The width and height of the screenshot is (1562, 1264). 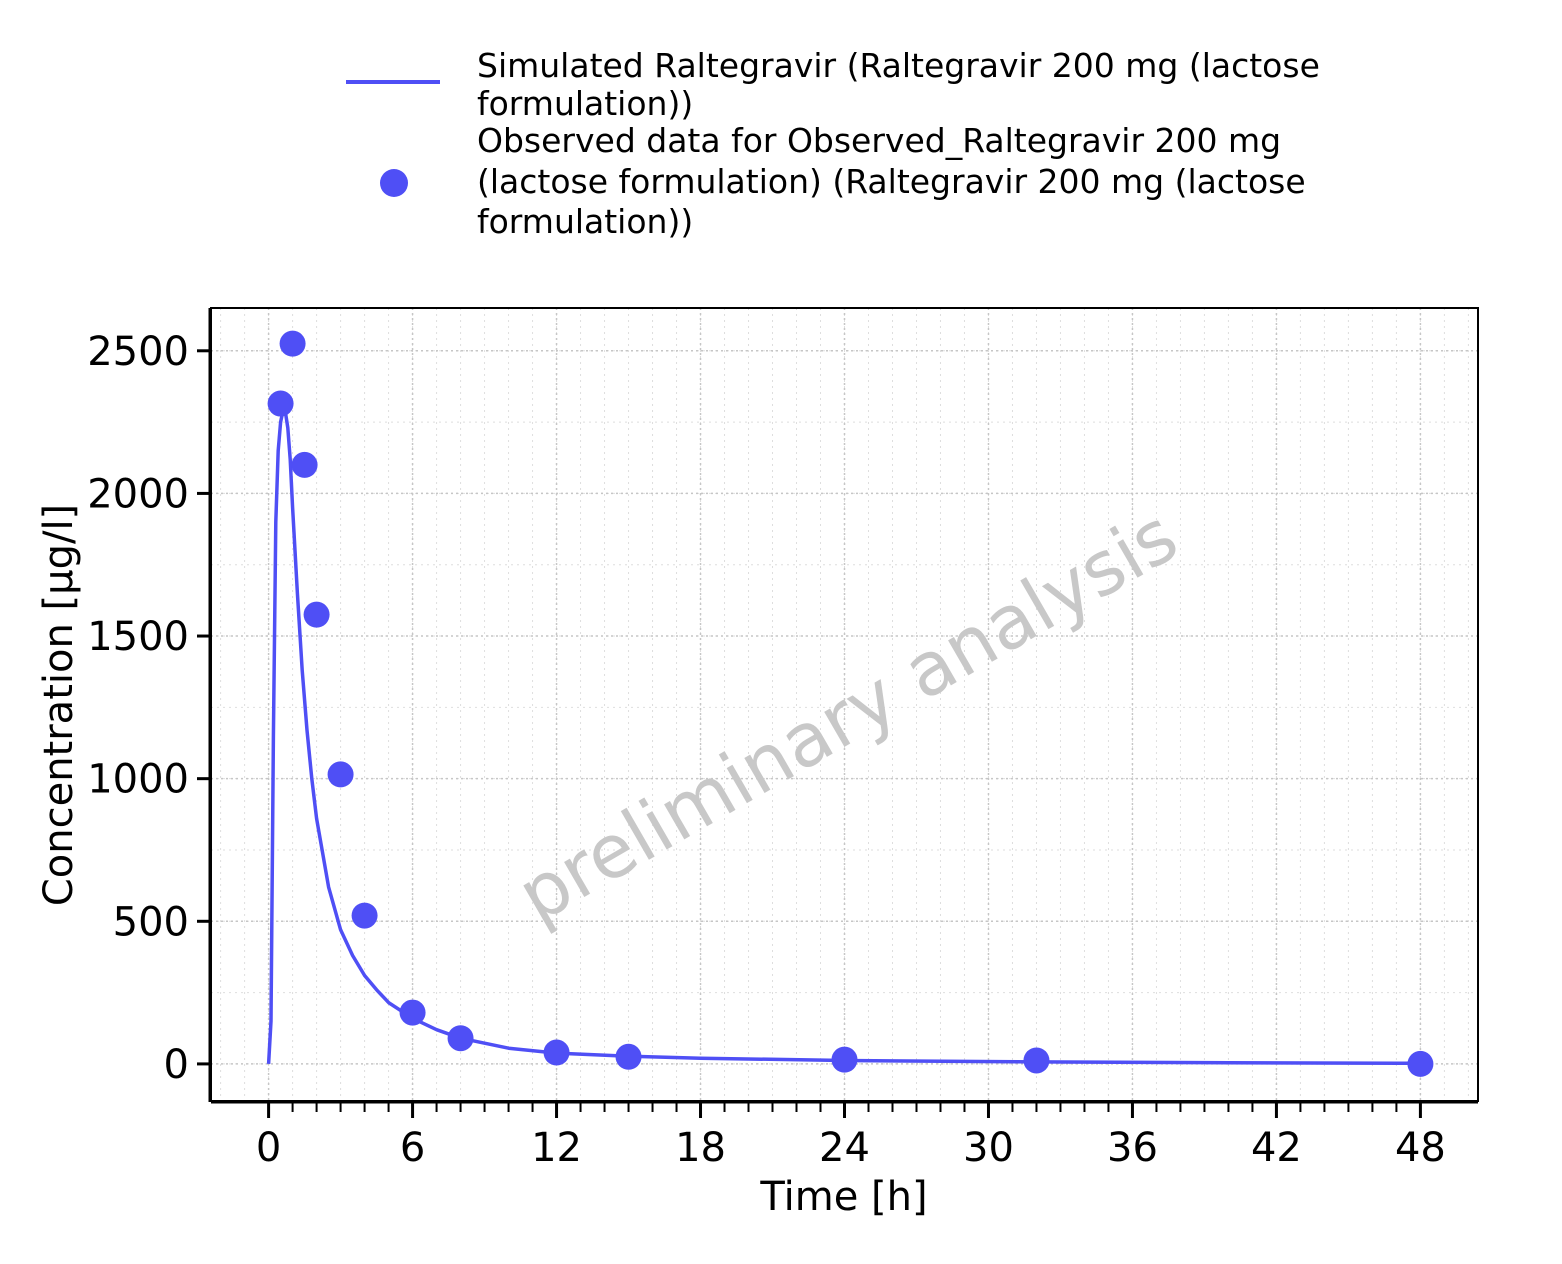 I want to click on y-tick-label: 2500, so click(x=138, y=352).